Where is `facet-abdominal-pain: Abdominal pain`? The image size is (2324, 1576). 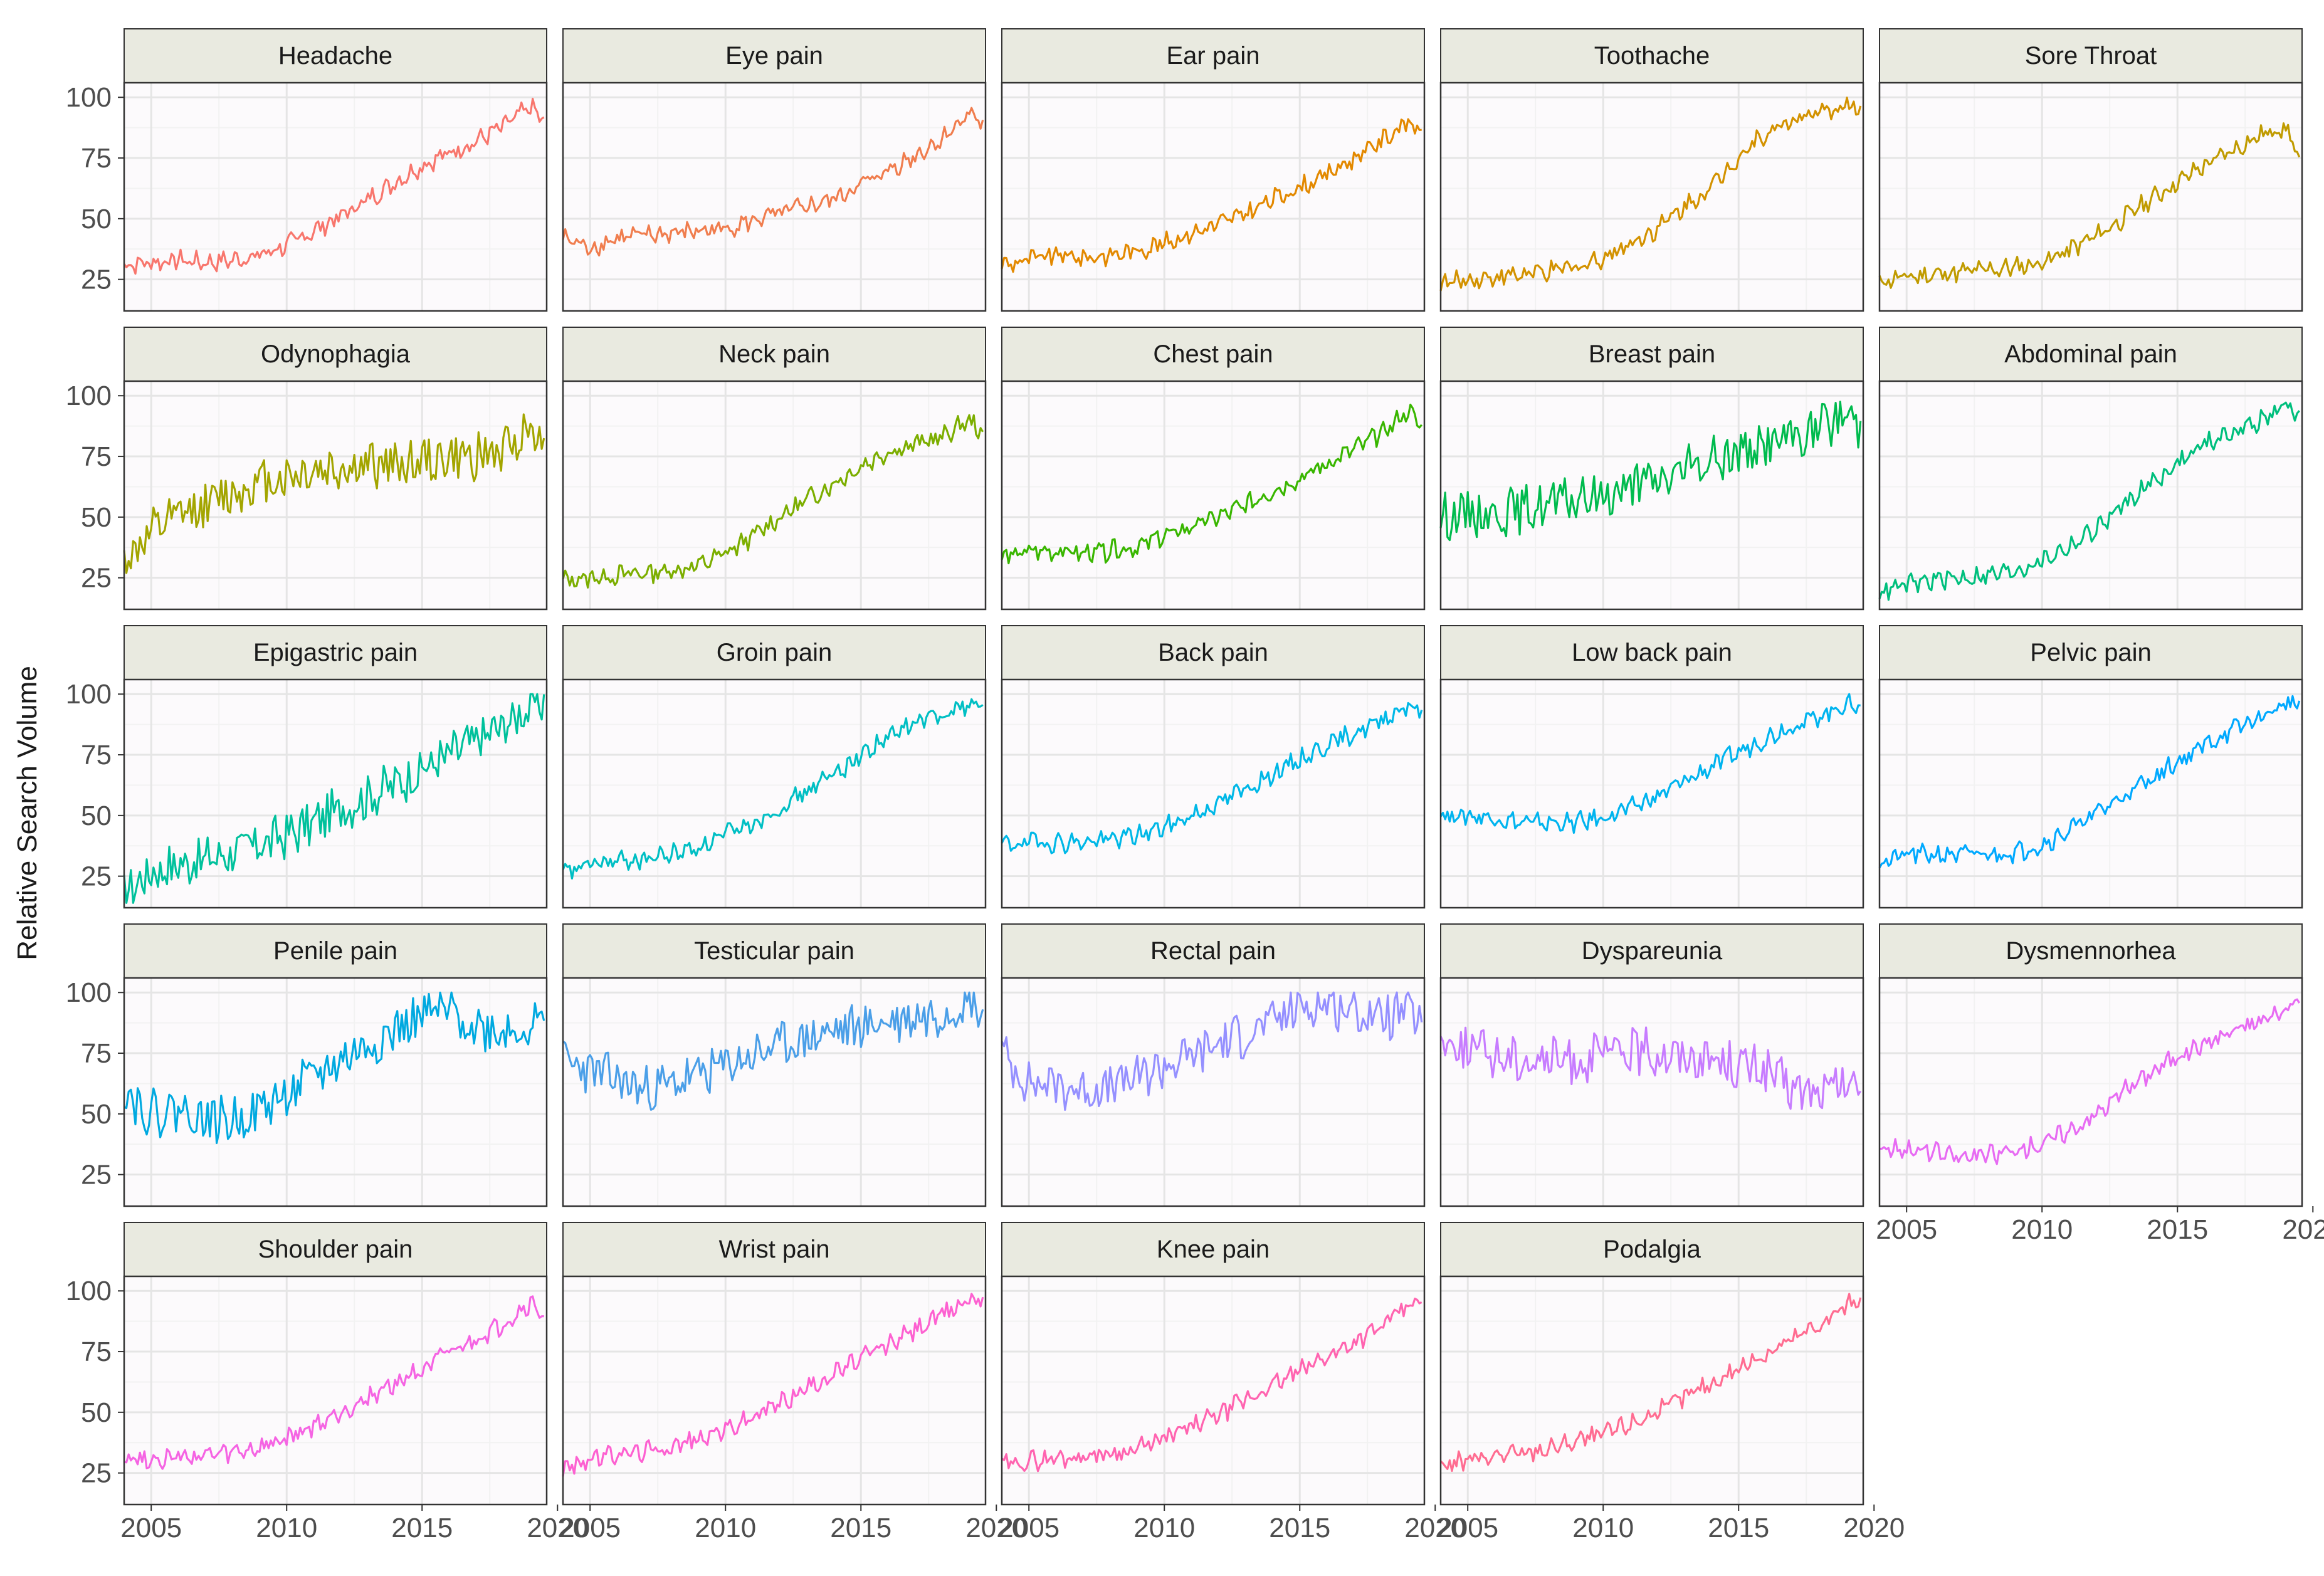
facet-abdominal-pain: Abdominal pain is located at coordinates (2090, 469).